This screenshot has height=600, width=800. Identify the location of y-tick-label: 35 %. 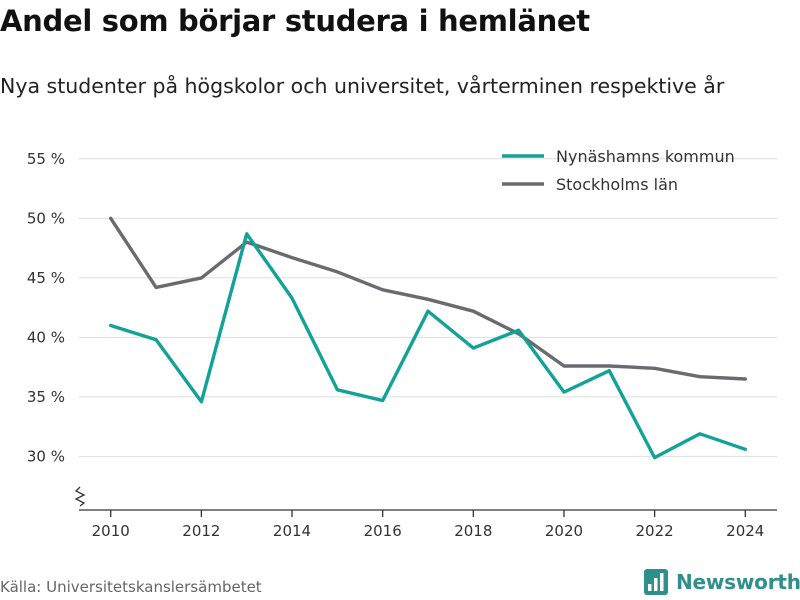
(46, 397).